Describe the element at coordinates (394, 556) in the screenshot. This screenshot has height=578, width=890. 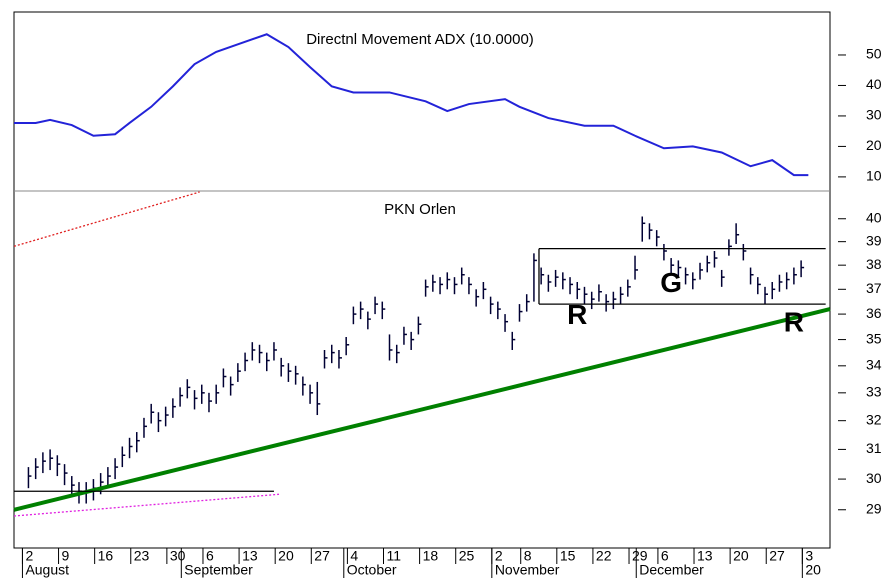
I see `x-tick-label: 11` at that location.